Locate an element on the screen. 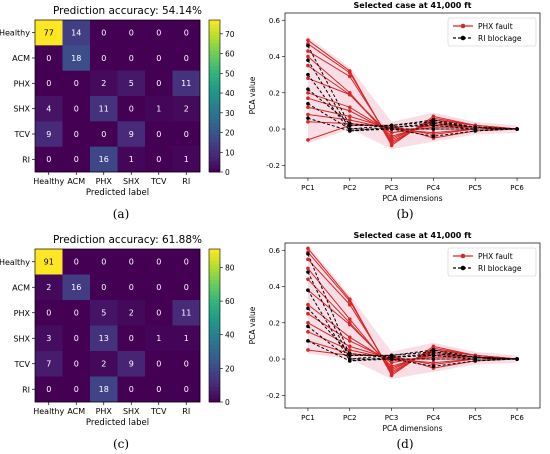 Image resolution: width=550 pixels, height=454 pixels. x-tick-label: PC2 is located at coordinates (350, 188).